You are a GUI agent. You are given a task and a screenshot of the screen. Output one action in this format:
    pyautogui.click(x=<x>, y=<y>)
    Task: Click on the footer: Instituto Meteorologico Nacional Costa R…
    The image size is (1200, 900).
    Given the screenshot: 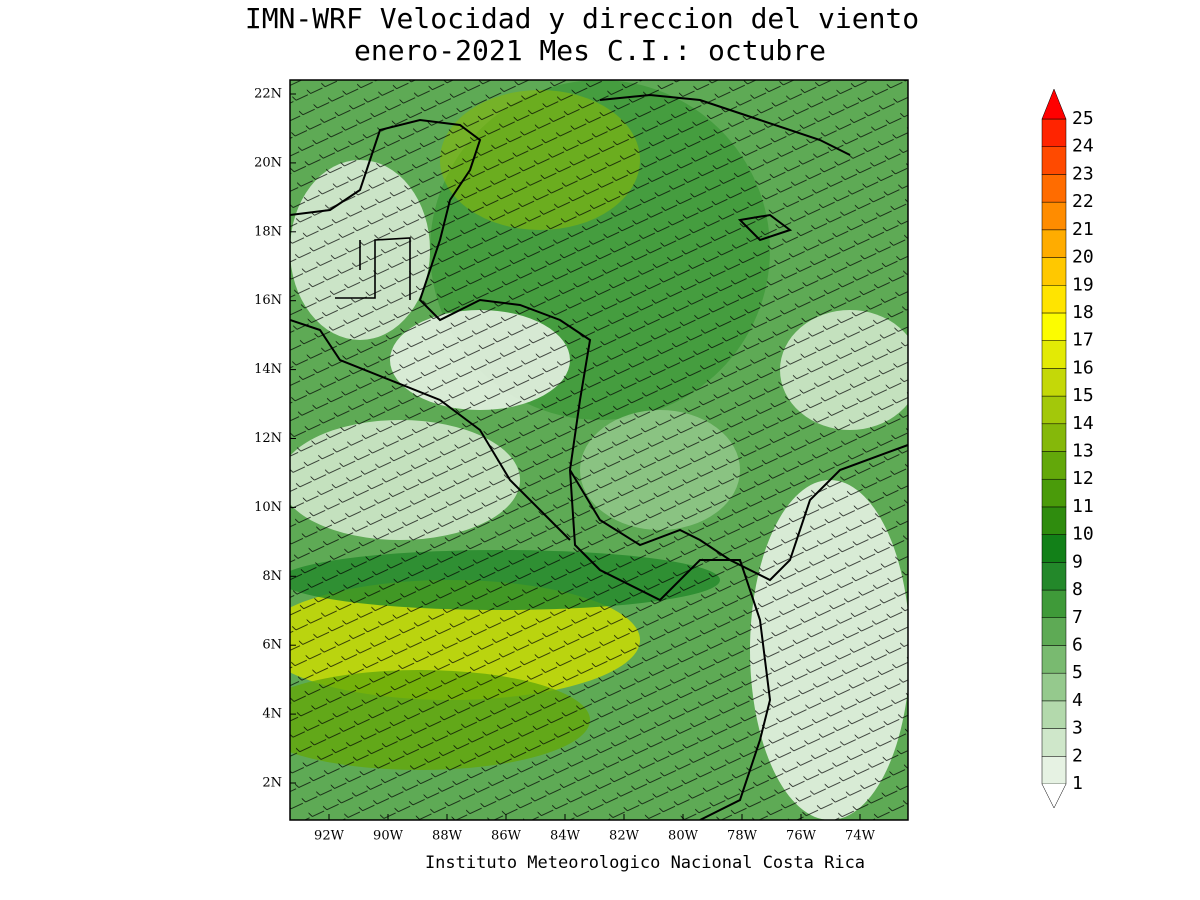 What is the action you would take?
    pyautogui.click(x=645, y=863)
    